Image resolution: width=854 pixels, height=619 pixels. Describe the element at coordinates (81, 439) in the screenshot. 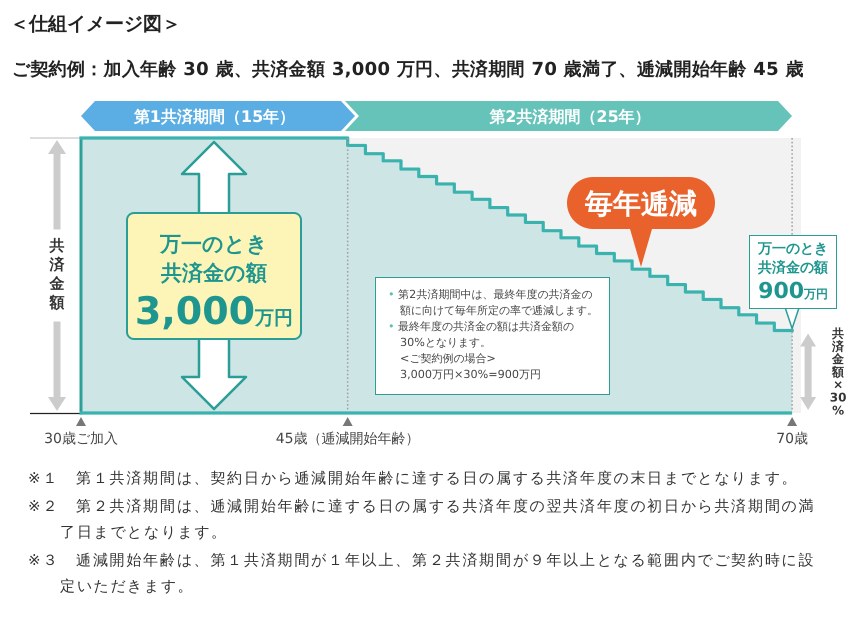

I see `x-tick-label: 30歳ご加入` at that location.